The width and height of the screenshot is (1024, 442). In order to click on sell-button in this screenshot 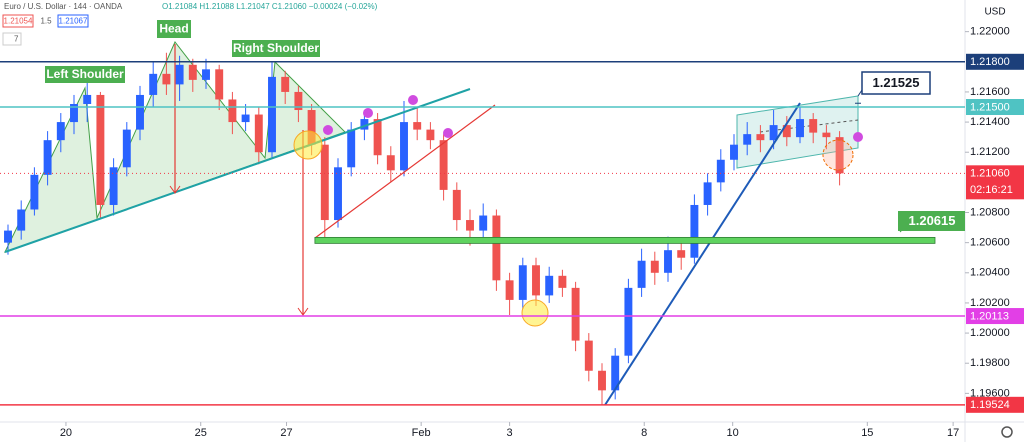, I will do `click(18, 21)`.